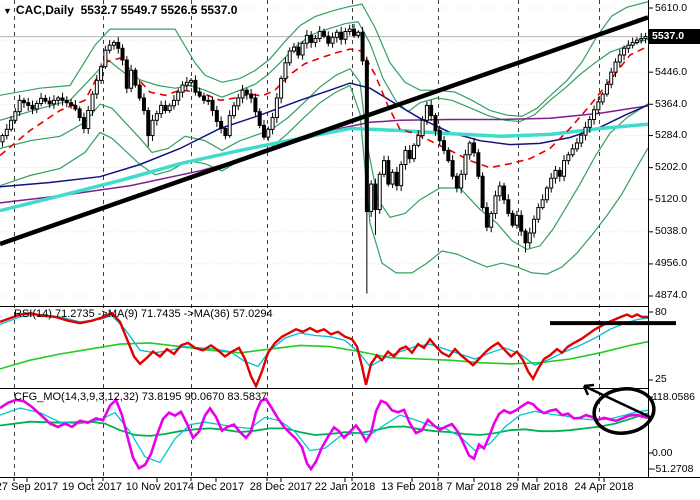 The width and height of the screenshot is (700, 500). Describe the element at coordinates (604, 487) in the screenshot. I see `time-axis-label: 24 Apr 2018` at that location.